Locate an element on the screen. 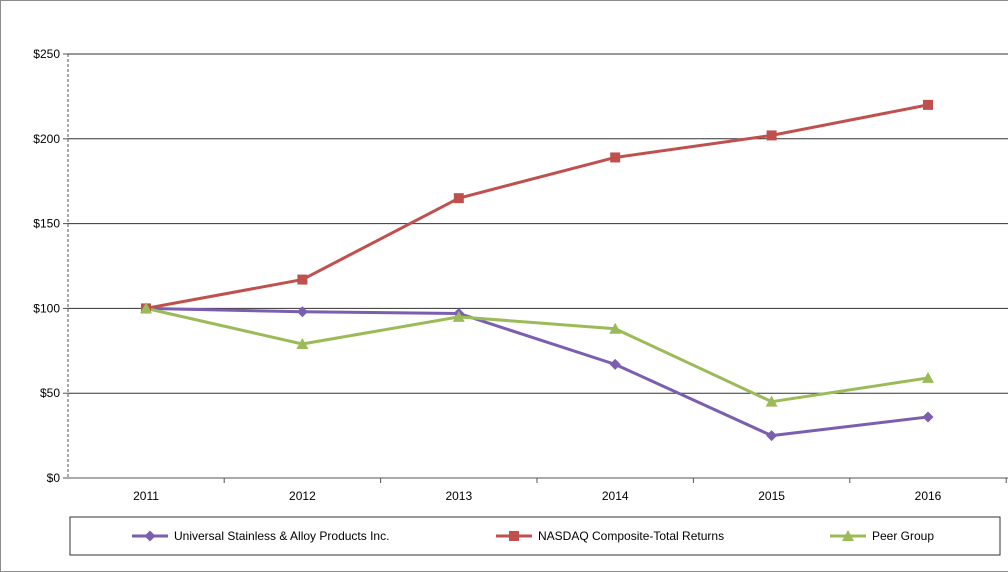  y-tick-label: $100 is located at coordinates (46, 308).